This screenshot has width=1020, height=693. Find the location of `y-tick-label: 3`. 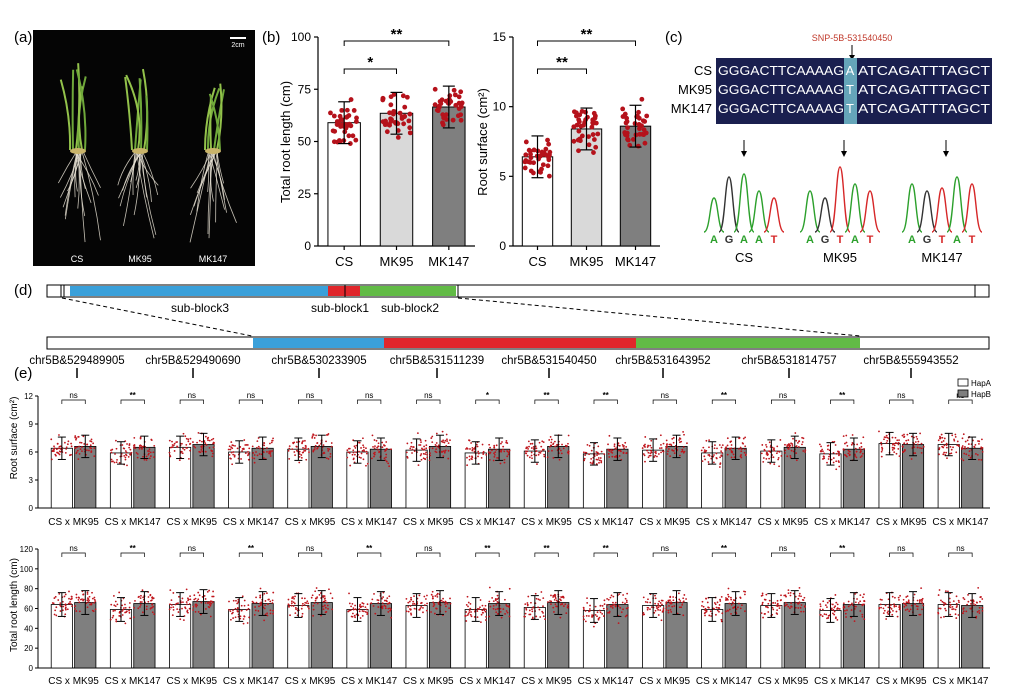

y-tick-label: 3 is located at coordinates (31, 480).